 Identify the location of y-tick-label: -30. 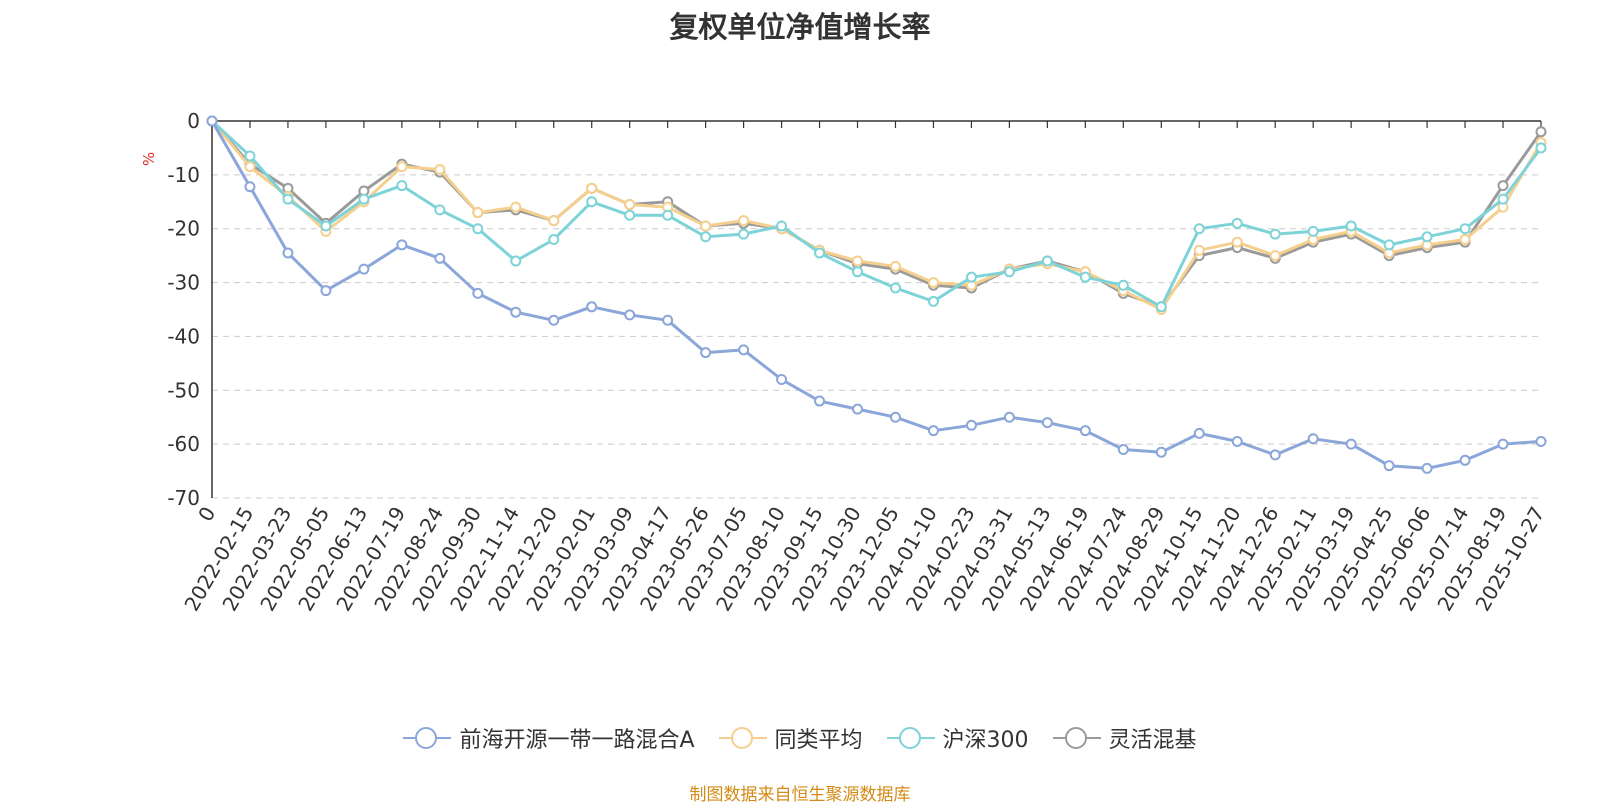
(183, 283).